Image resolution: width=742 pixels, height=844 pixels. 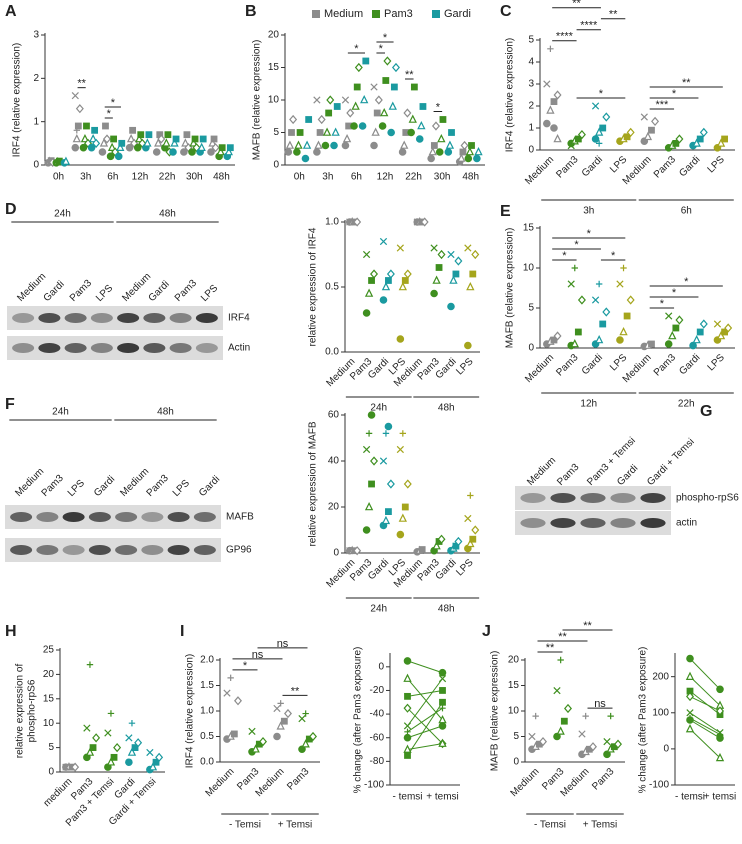 I want to click on group-label: 48h, so click(x=167, y=214).